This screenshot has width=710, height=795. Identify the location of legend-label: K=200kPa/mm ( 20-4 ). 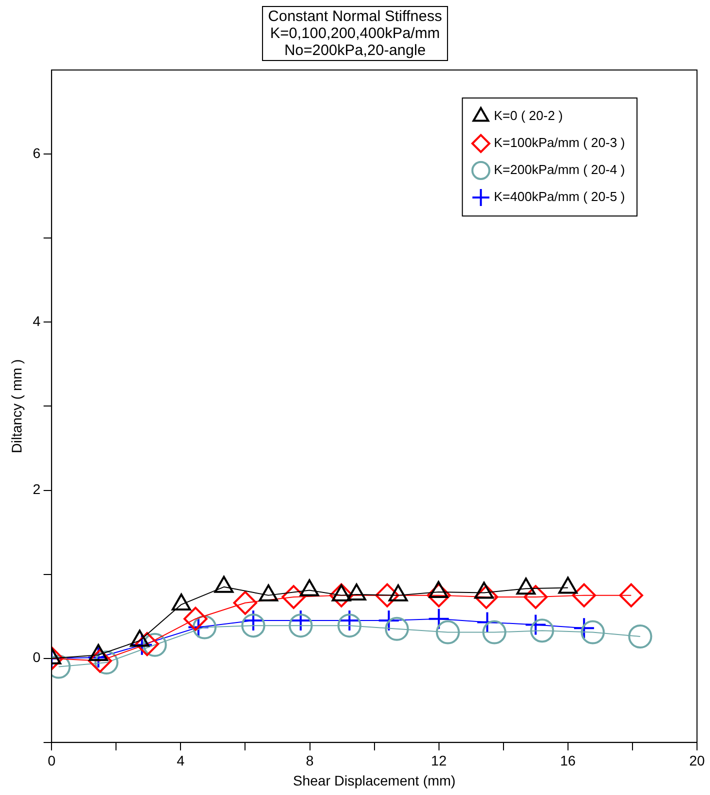
(560, 170).